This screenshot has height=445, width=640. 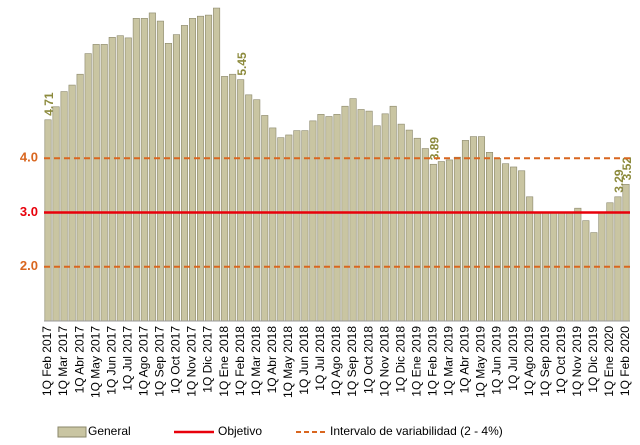 I want to click on x-tick-label: 1Q May 2017, so click(x=95, y=362).